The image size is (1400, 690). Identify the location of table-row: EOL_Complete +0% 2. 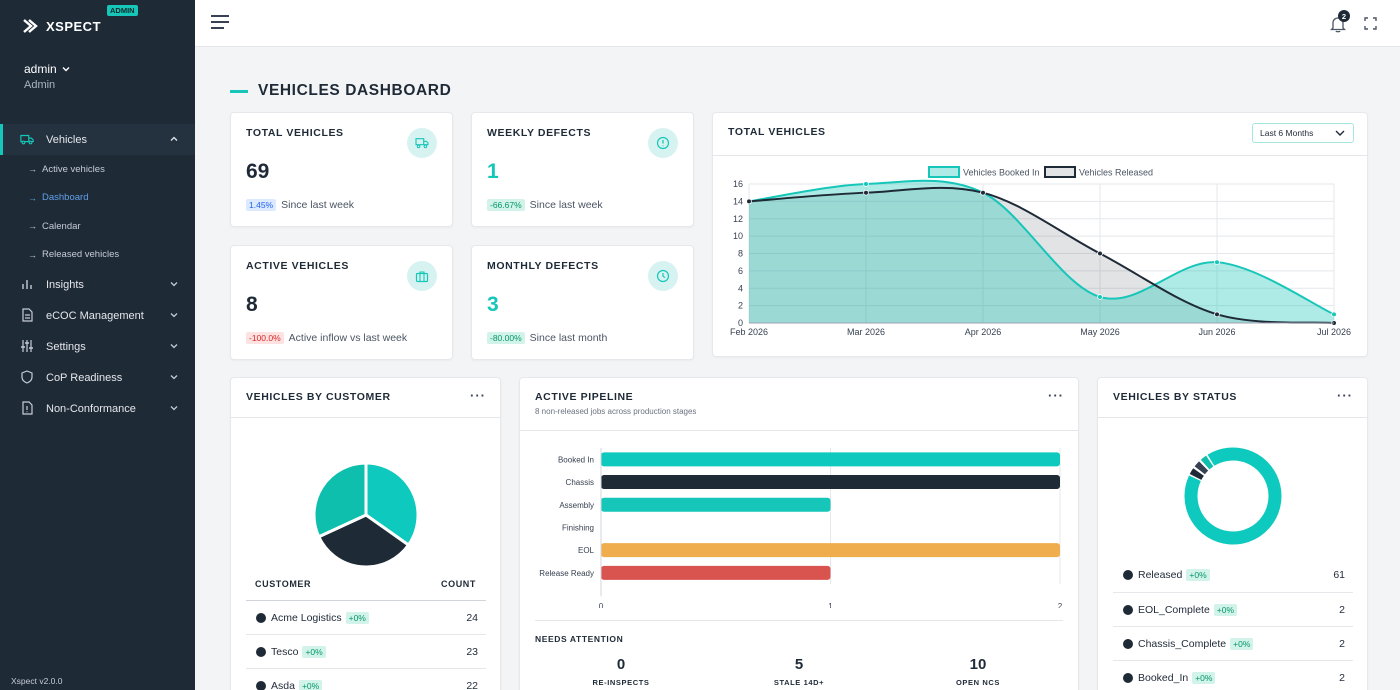
(1233, 609).